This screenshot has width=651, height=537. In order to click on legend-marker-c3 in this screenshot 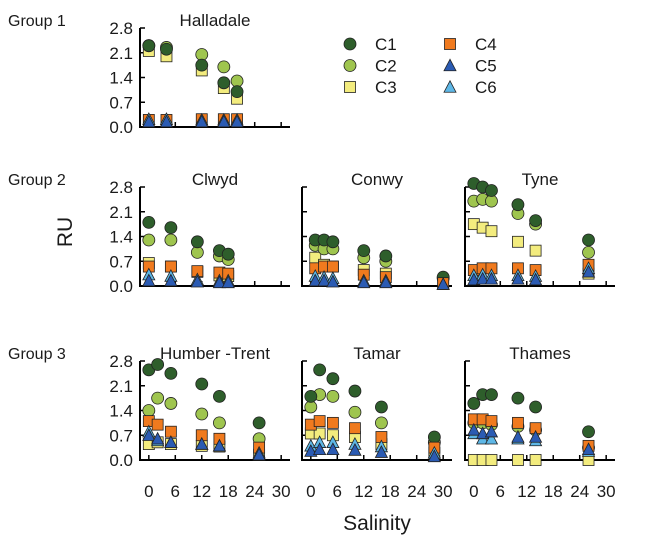, I will do `click(350, 87)`.